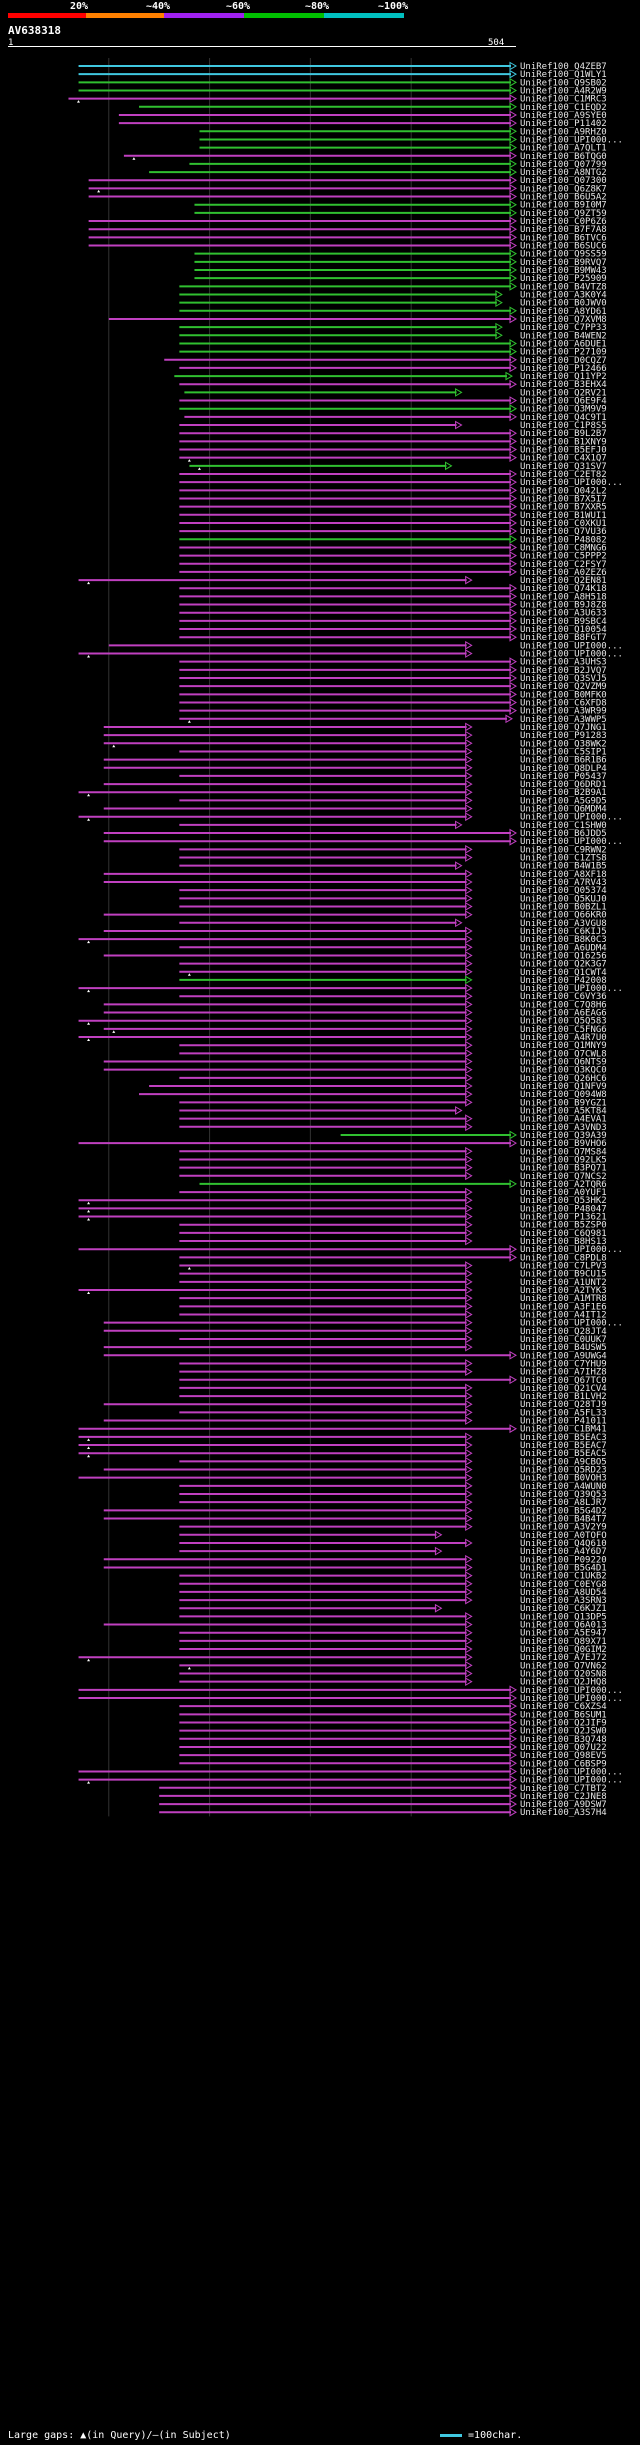  I want to click on hit-row: UniRef100_B3EHX4, so click(393, 384).